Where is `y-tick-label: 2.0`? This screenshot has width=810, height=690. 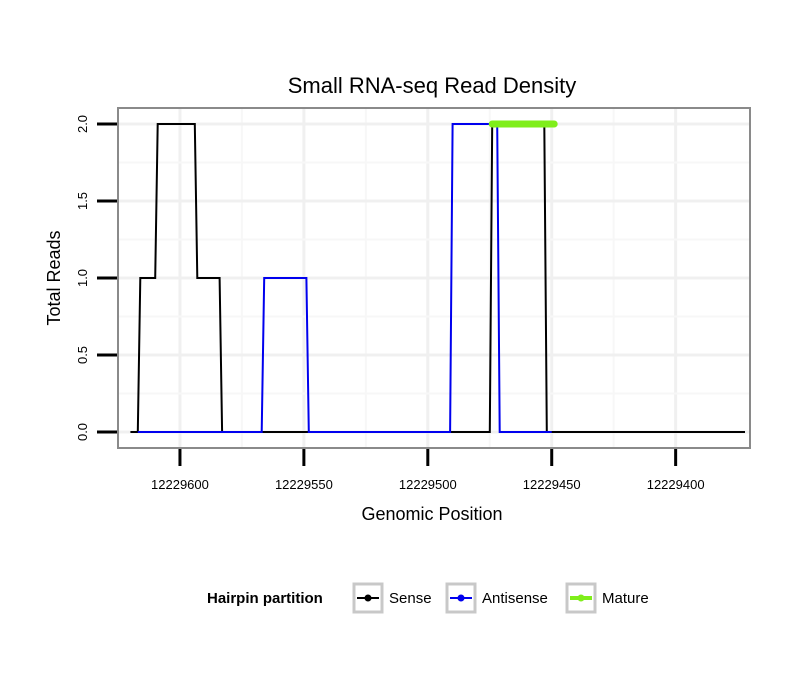
y-tick-label: 2.0 is located at coordinates (82, 124).